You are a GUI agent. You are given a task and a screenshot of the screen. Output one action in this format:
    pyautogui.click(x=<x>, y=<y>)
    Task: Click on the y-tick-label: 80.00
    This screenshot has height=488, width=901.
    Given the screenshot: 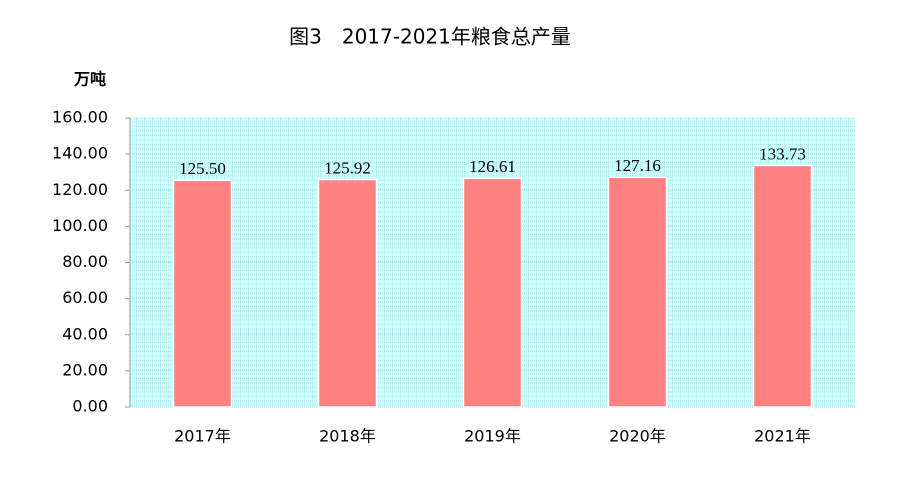 What is the action you would take?
    pyautogui.click(x=85, y=261)
    